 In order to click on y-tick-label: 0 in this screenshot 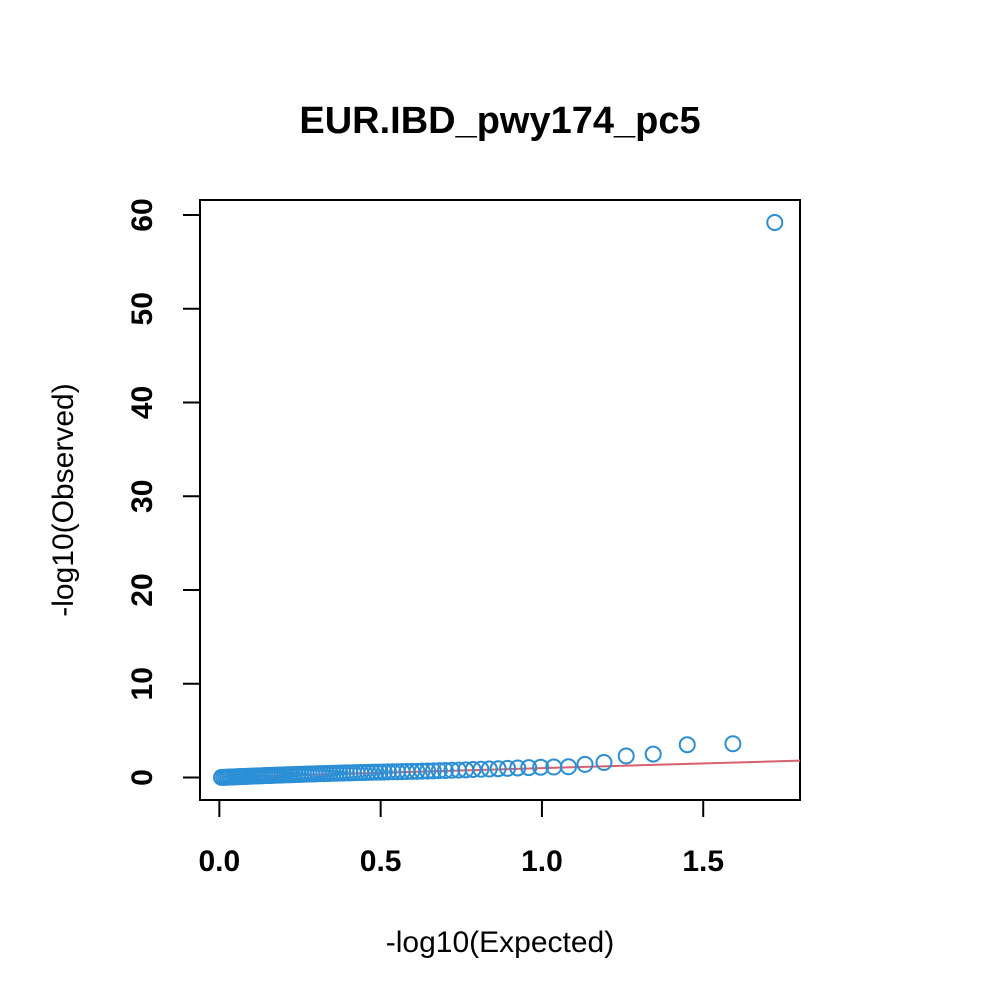, I will do `click(142, 777)`.